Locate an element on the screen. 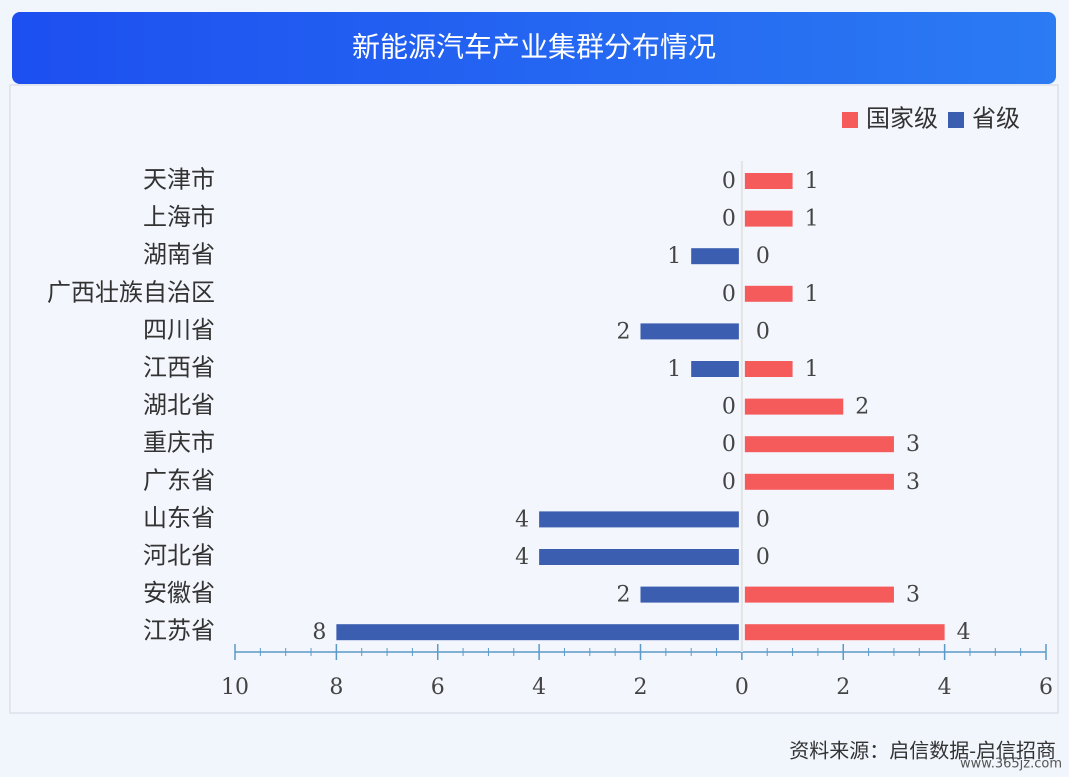  y-tick-label: 河北省 is located at coordinates (179, 556).